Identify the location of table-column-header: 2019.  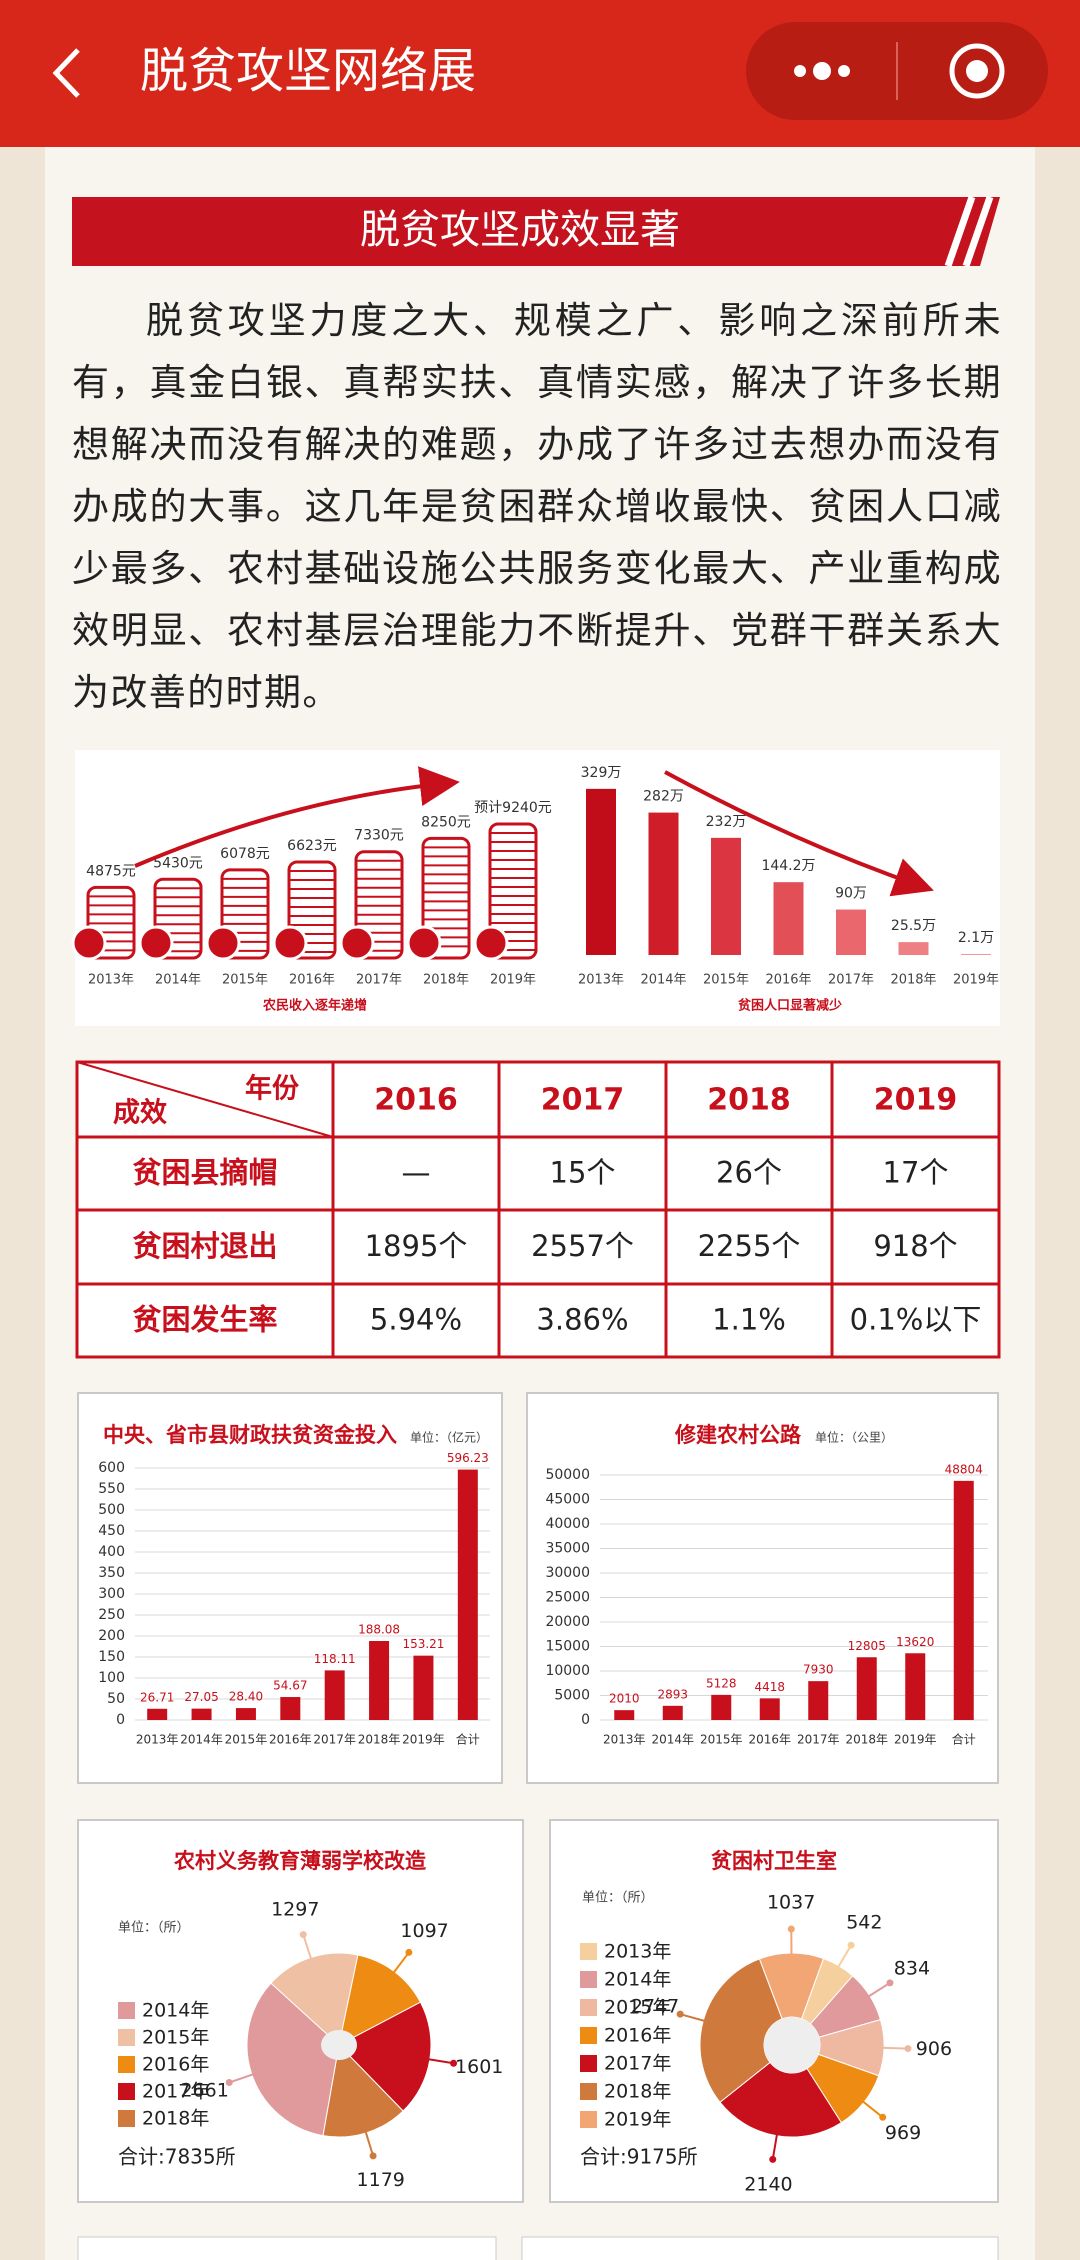
(916, 1100).